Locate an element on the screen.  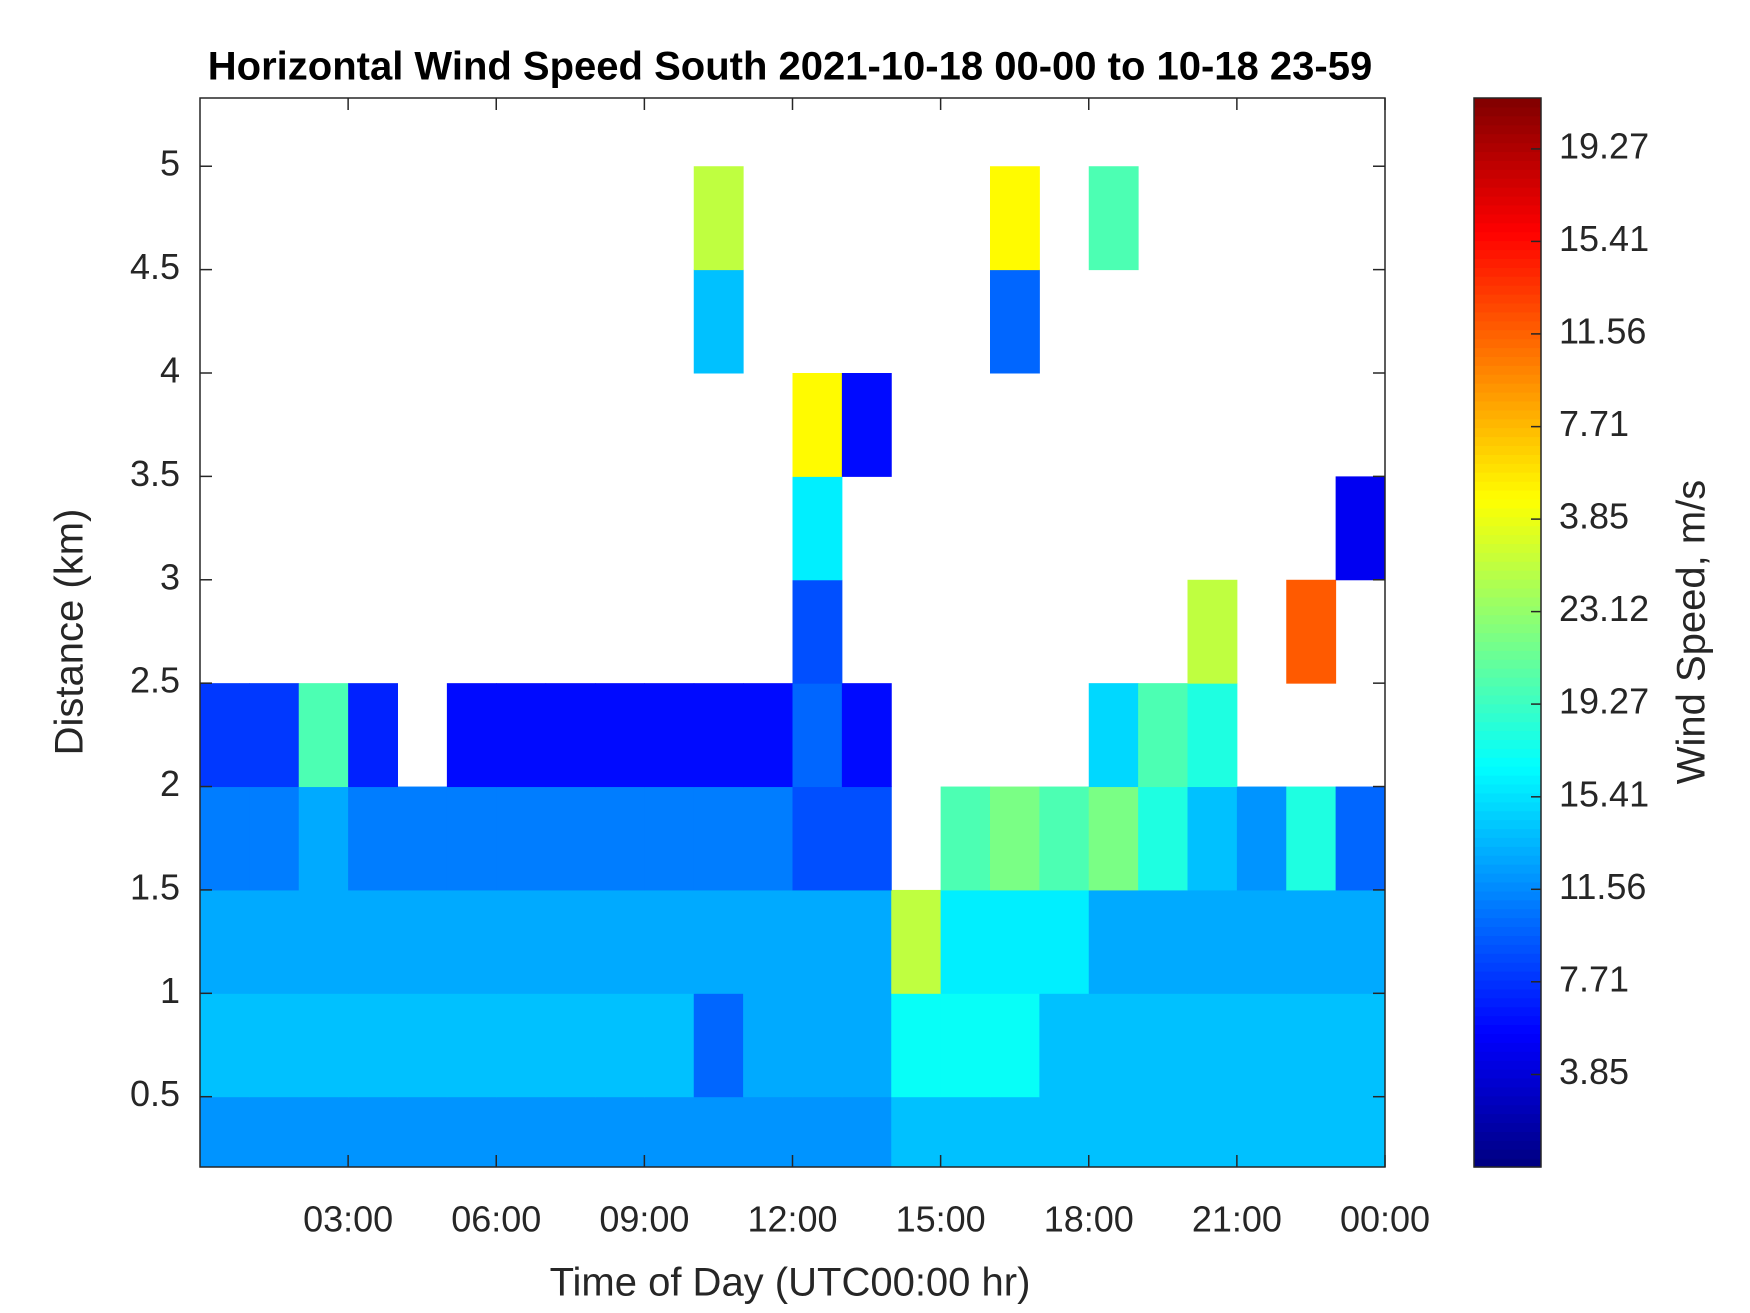
colorbar-tick-label: 15.41 is located at coordinates (1604, 793).